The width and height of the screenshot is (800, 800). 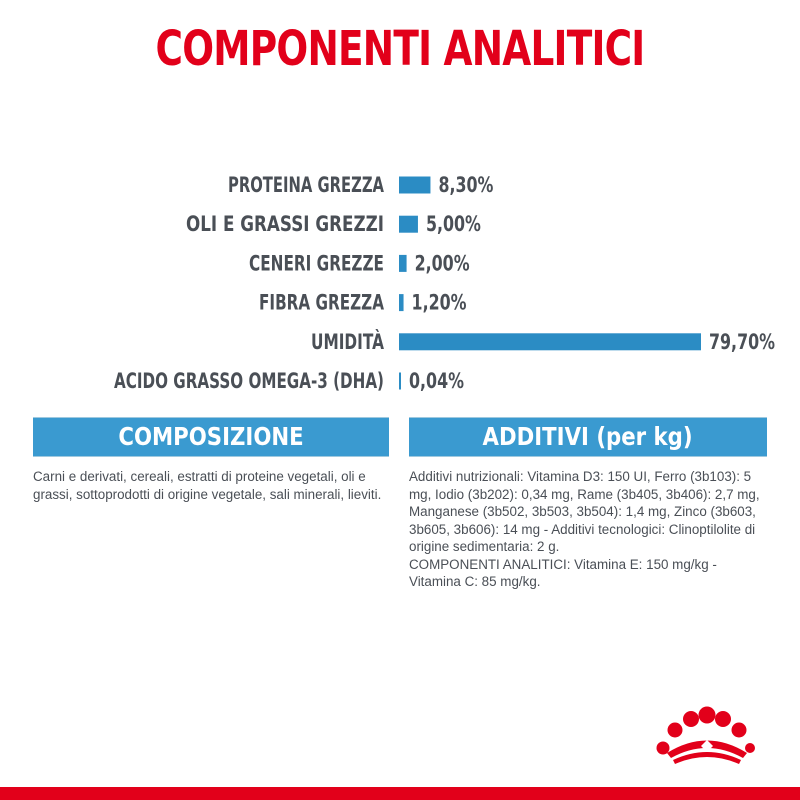 What do you see at coordinates (439, 303) in the screenshot?
I see `bar-value-label: 1,20%` at bounding box center [439, 303].